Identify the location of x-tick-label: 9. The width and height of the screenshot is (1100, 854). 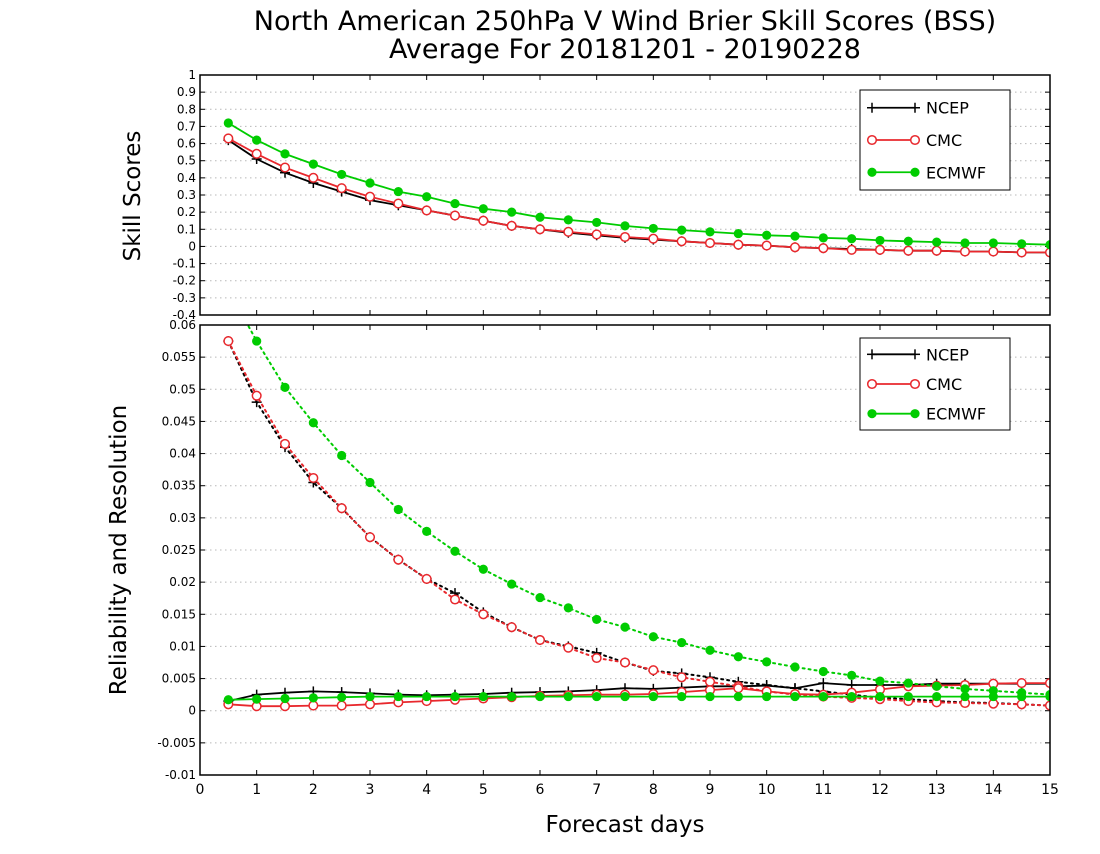
(710, 790).